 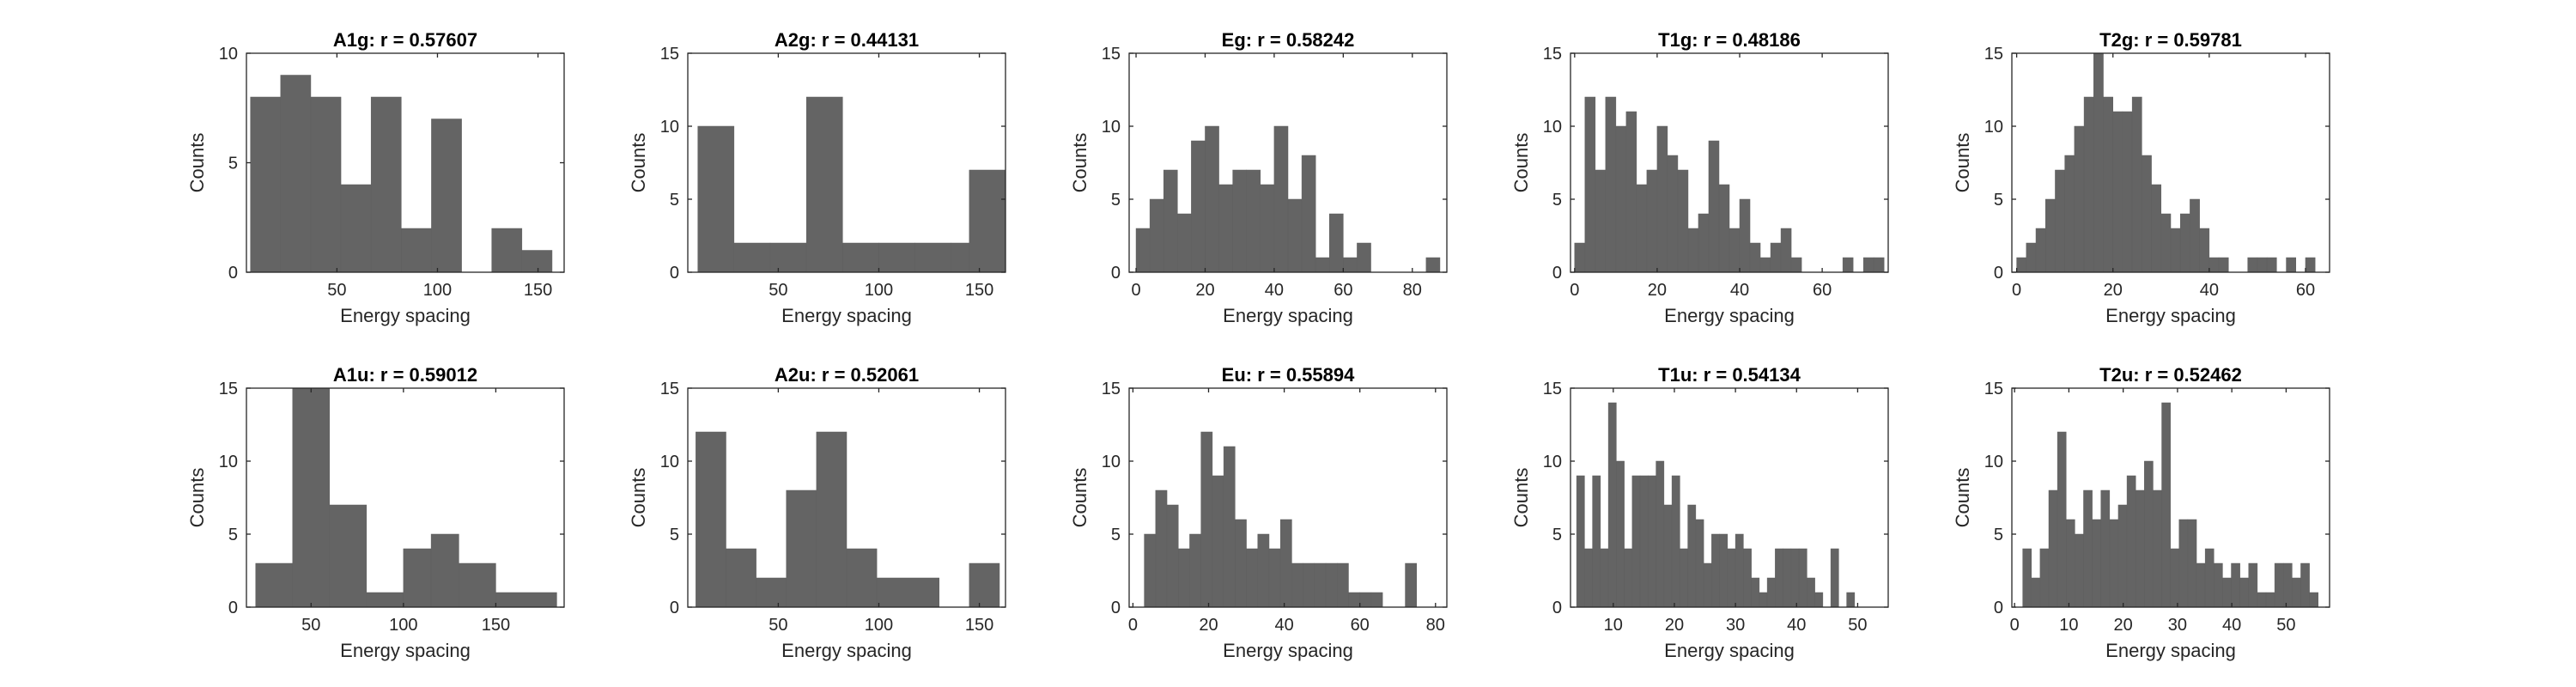 I want to click on subplot-title: A1g: r = 0.57607, so click(x=405, y=40).